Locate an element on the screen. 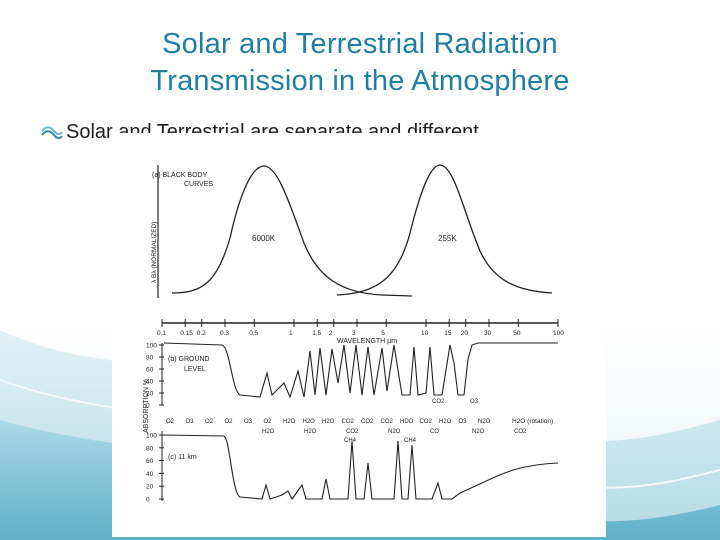 Image resolution: width=720 pixels, height=540 pixels. gas-sub-label: CO is located at coordinates (434, 432).